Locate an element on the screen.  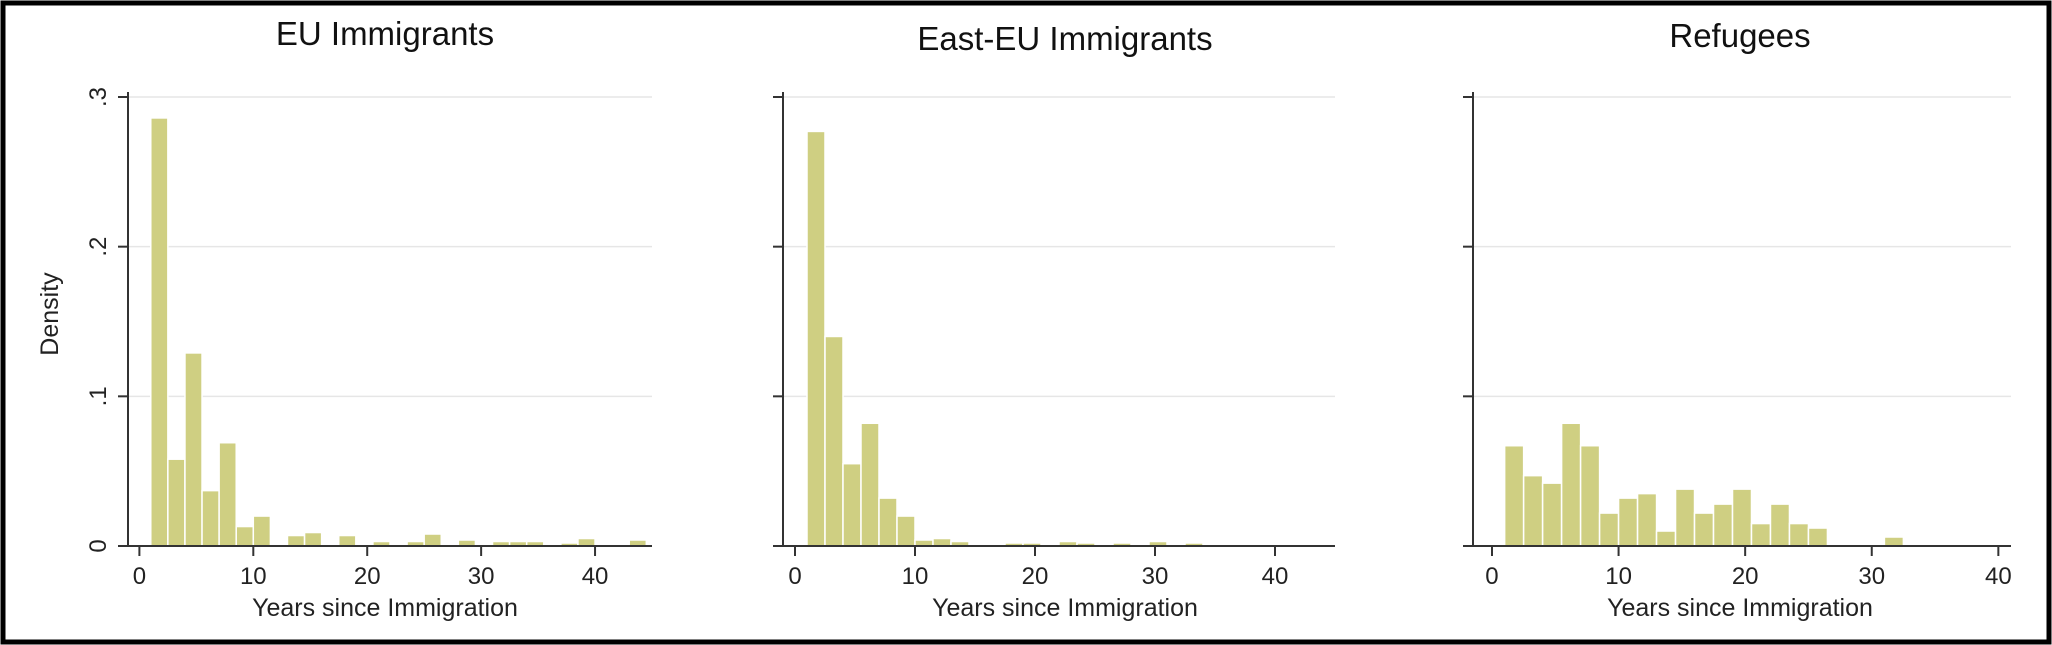
y-axis-label: Density is located at coordinates (50, 314).